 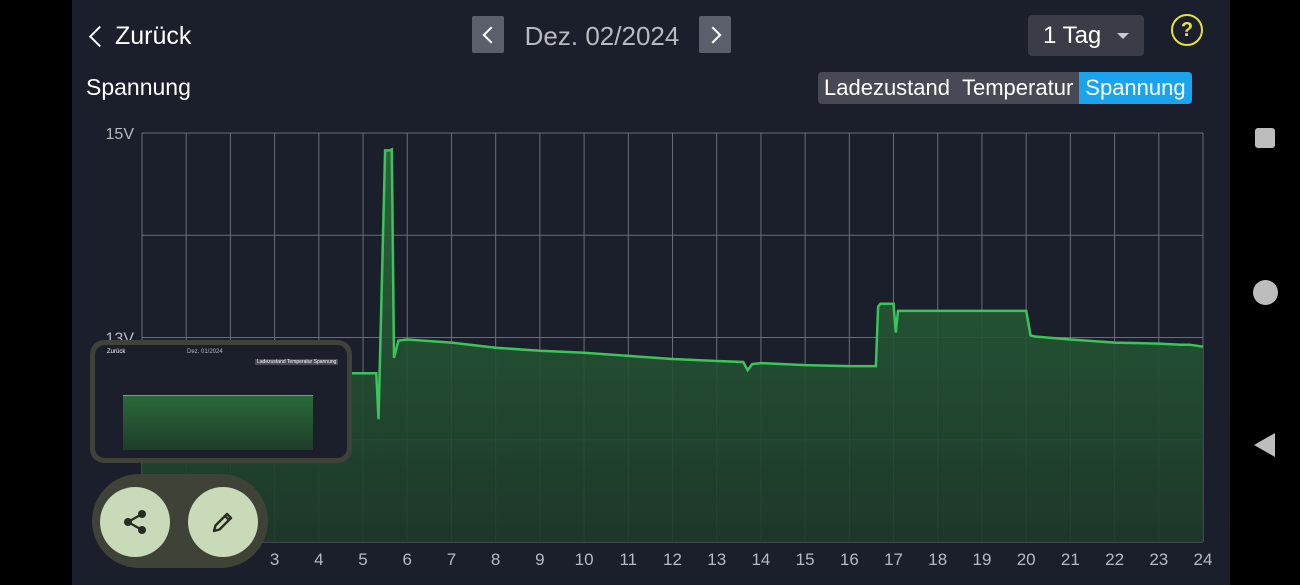 I want to click on metric-tabs: Ladezustand Temperatur Spannung, so click(x=1005, y=88).